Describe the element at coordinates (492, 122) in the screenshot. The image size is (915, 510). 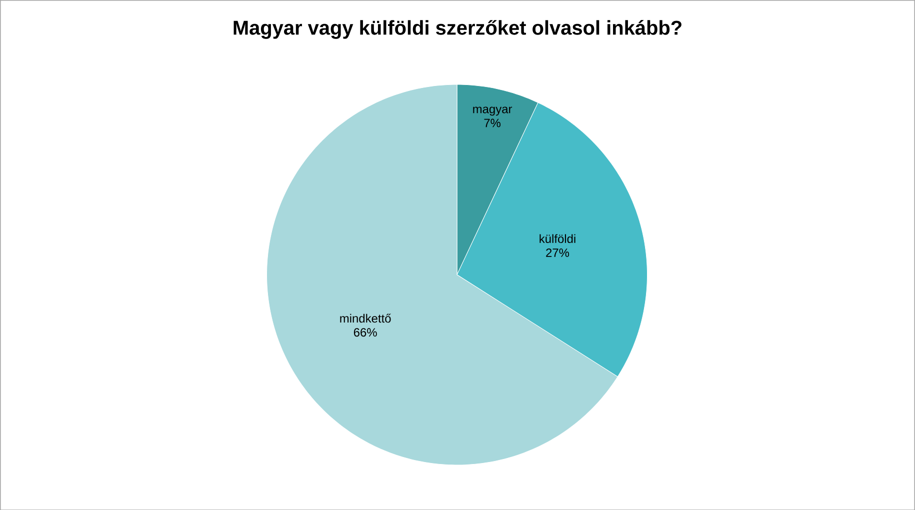
I see `data-label: 7%` at that location.